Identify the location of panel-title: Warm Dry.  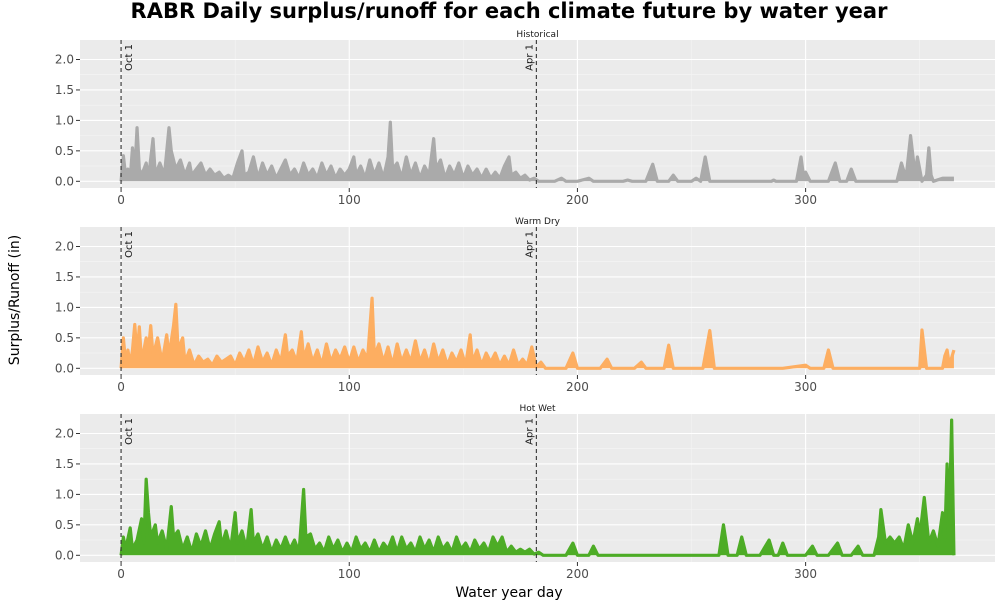
(538, 222).